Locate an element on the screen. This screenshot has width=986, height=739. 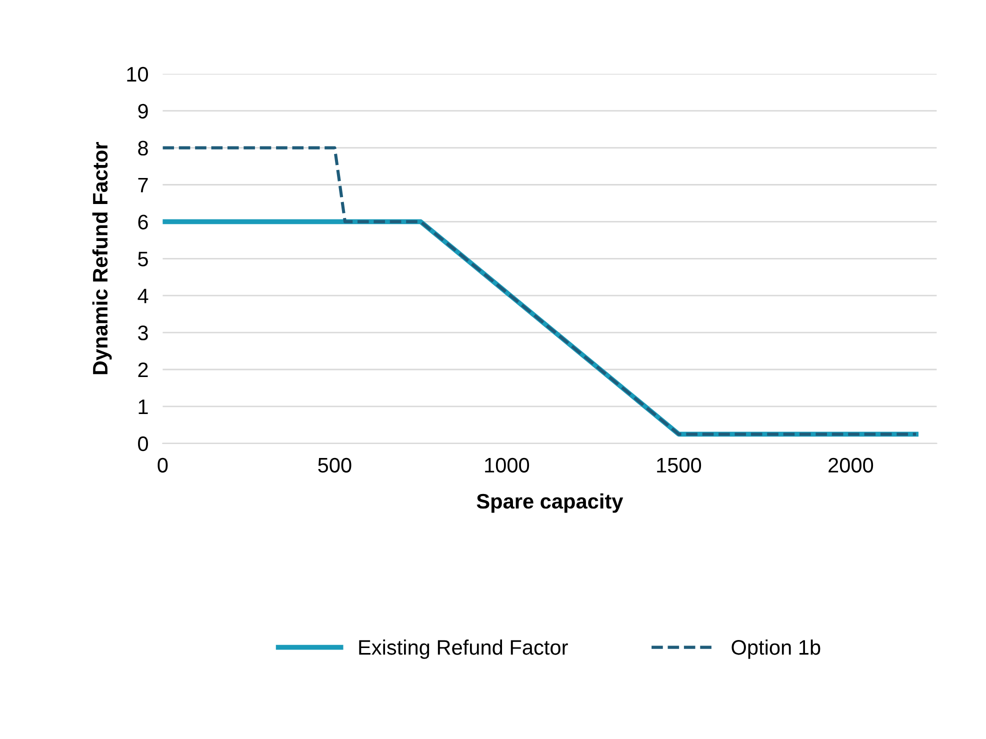
y-tick-label: 7 is located at coordinates (143, 185).